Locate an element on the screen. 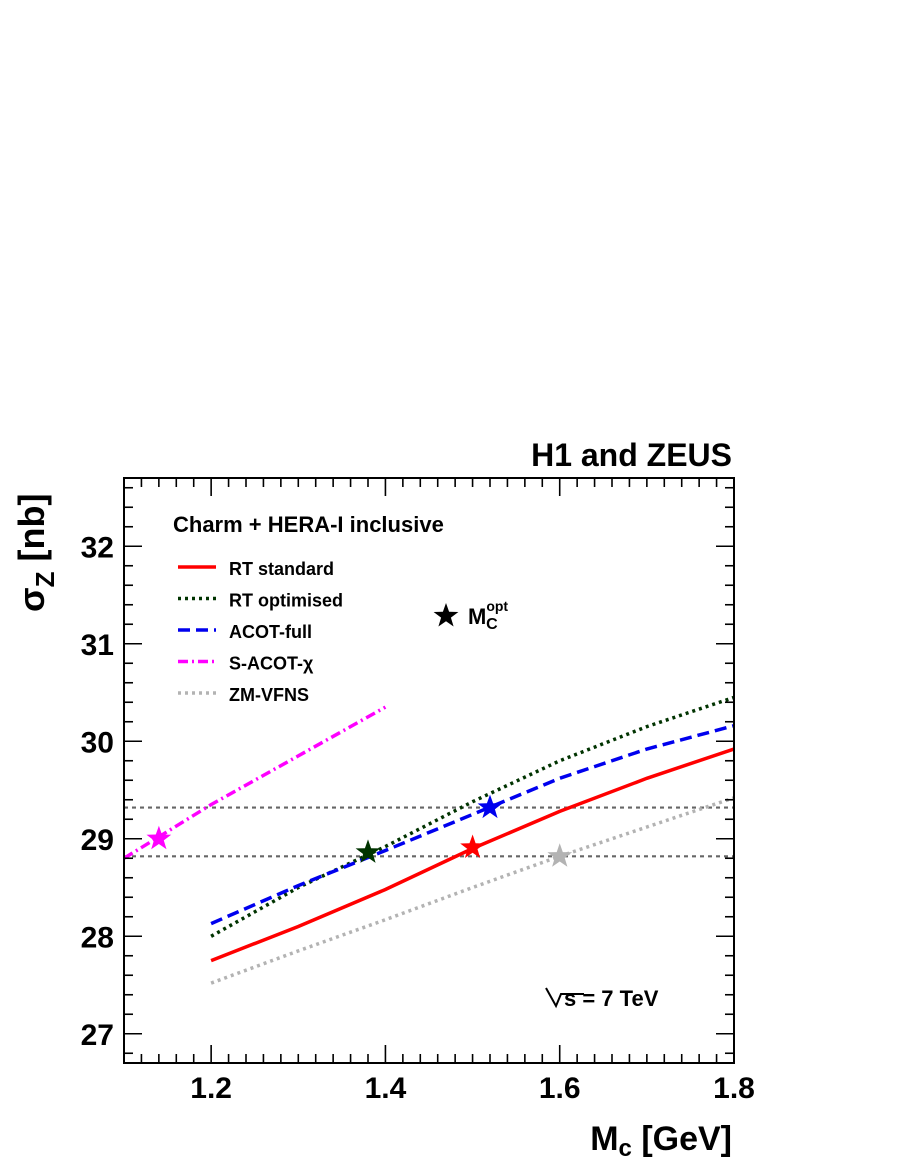  legend-label-3: S-ACOT-χ is located at coordinates (271, 664).